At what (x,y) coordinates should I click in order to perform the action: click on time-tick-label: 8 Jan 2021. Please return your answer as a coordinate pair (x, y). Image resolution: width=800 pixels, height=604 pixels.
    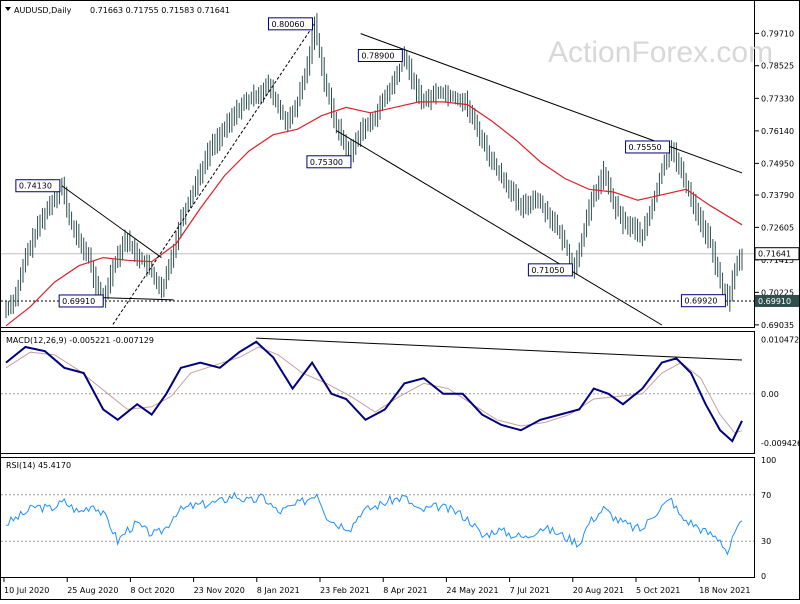
    Looking at the image, I should click on (278, 590).